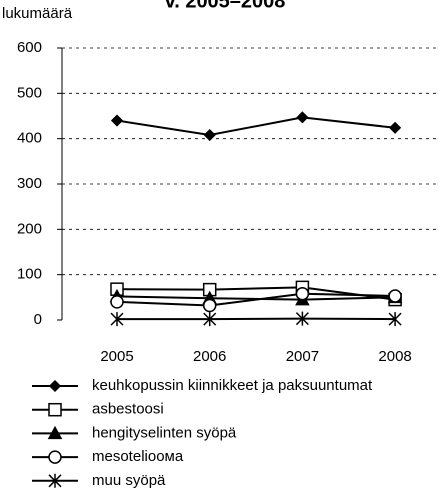  I want to click on y-tick-label: 400, so click(29, 138).